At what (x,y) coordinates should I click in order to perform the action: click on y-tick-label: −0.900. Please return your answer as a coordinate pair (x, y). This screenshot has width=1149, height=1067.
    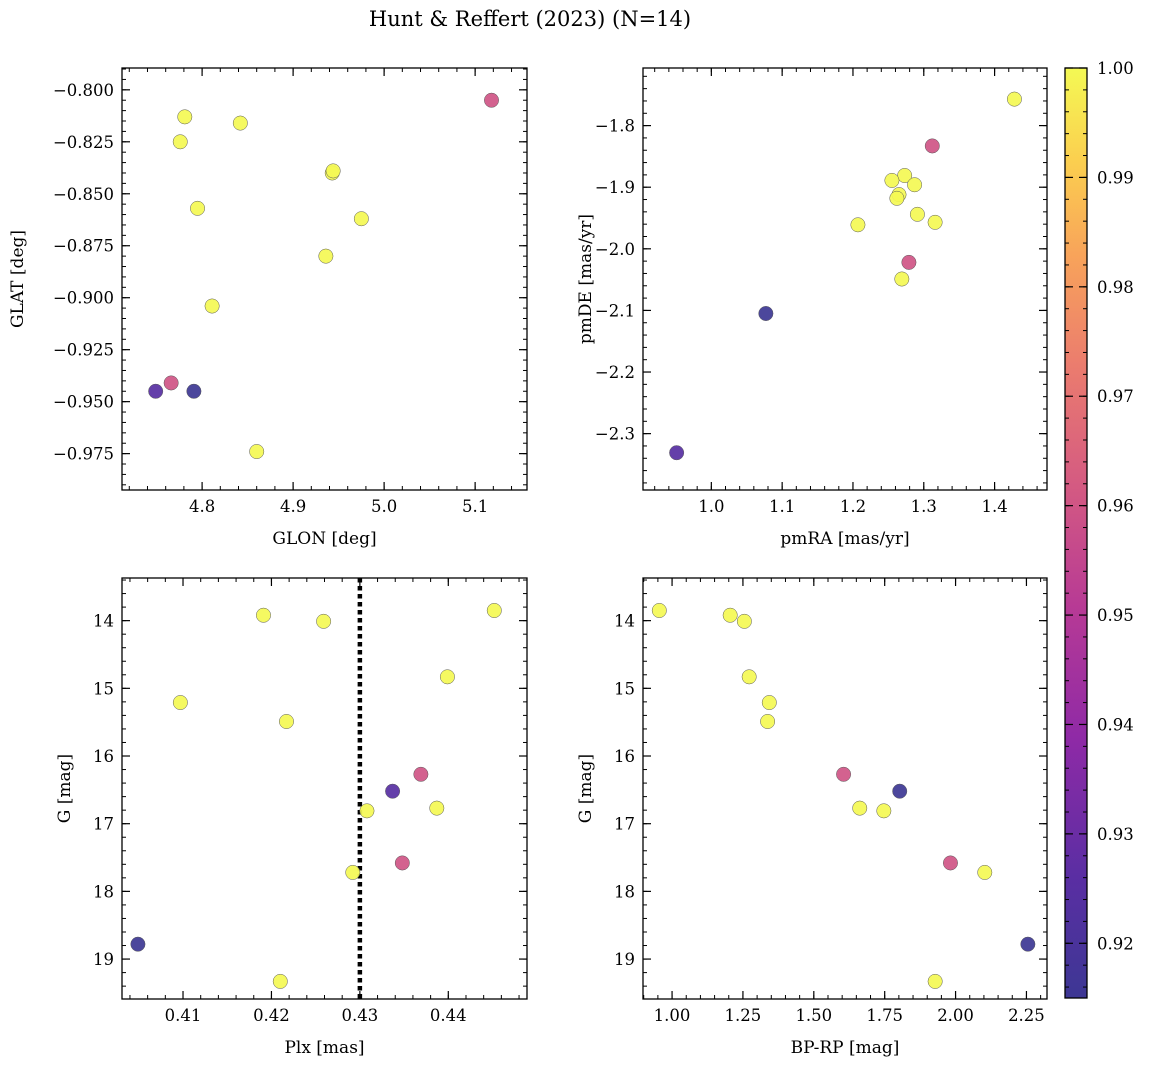
    Looking at the image, I should click on (83, 298).